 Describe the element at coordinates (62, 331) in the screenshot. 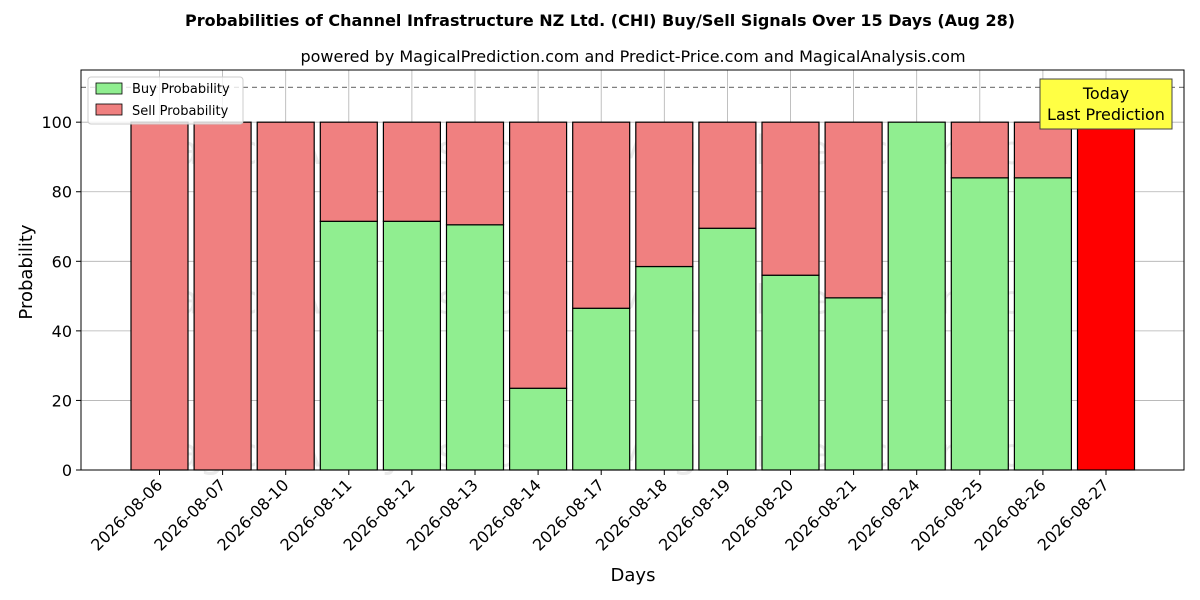

I see `y-tick-label: 40` at that location.